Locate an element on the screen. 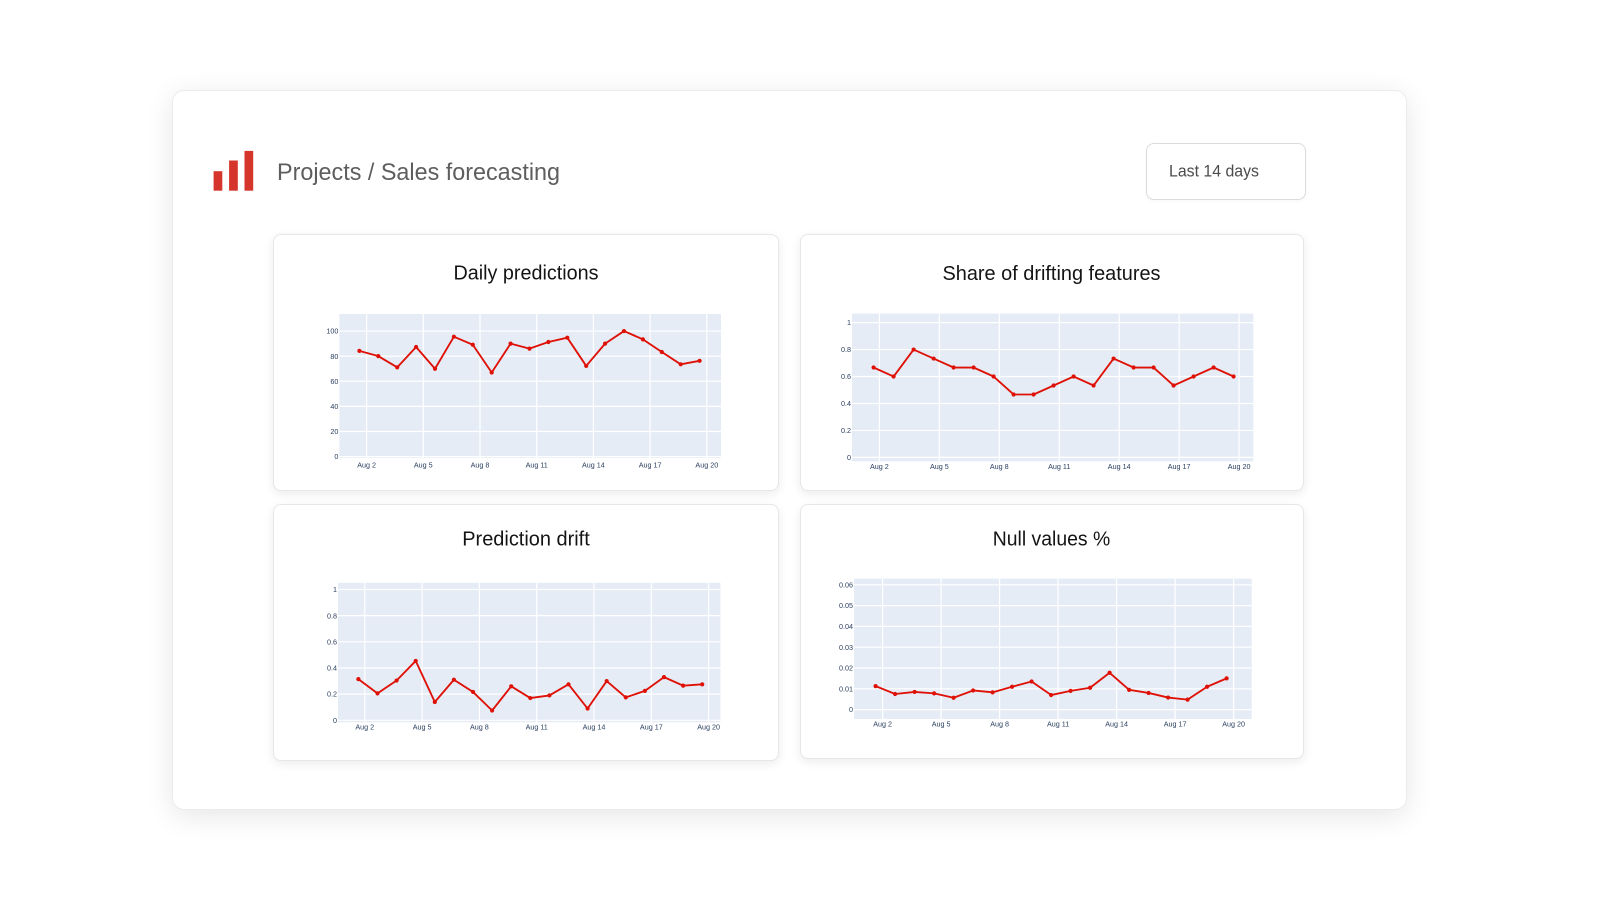 The image size is (1600, 900). svg-text: 0.04 is located at coordinates (846, 626).